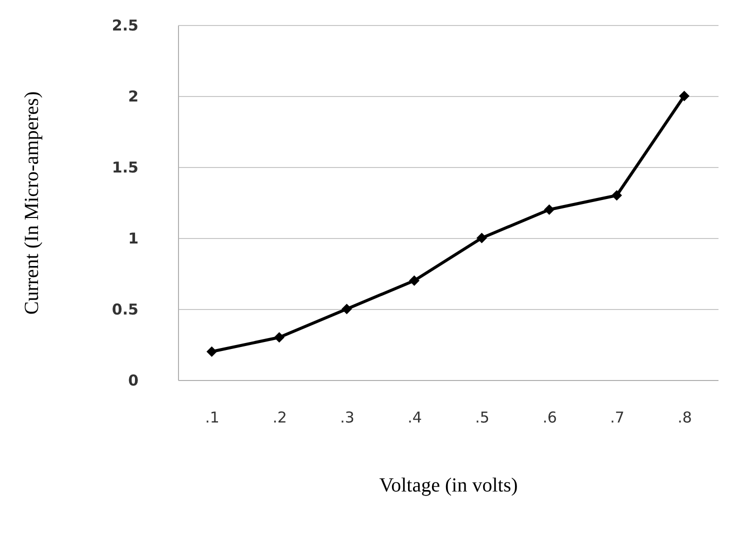 This screenshot has height=537, width=736. What do you see at coordinates (31, 203) in the screenshot?
I see `y-axis-title: Current (In Micro-amperes)` at bounding box center [31, 203].